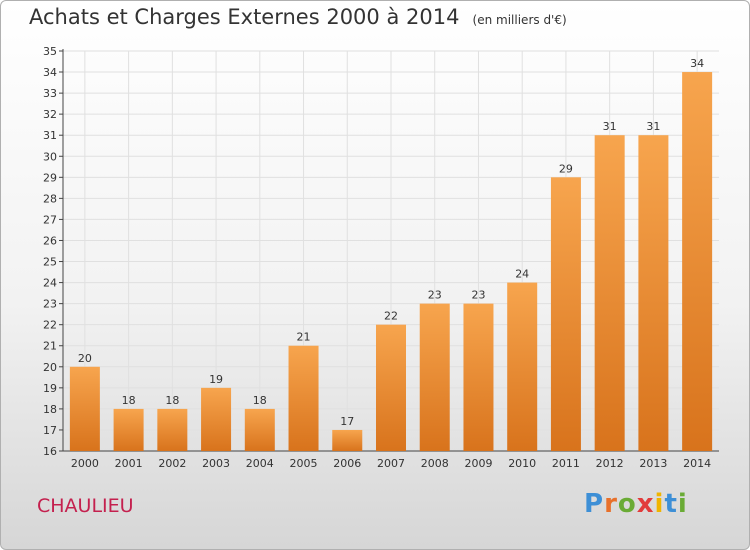 Image resolution: width=750 pixels, height=550 pixels. What do you see at coordinates (172, 463) in the screenshot?
I see `x-tick-label: 2002` at bounding box center [172, 463].